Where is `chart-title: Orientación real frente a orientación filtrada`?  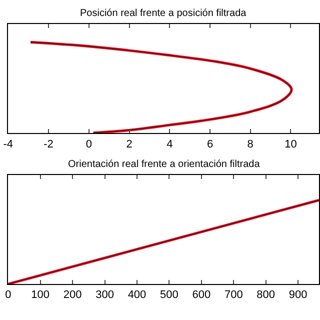
chart-title: Orientación real frente a orientación filtrada is located at coordinates (164, 164).